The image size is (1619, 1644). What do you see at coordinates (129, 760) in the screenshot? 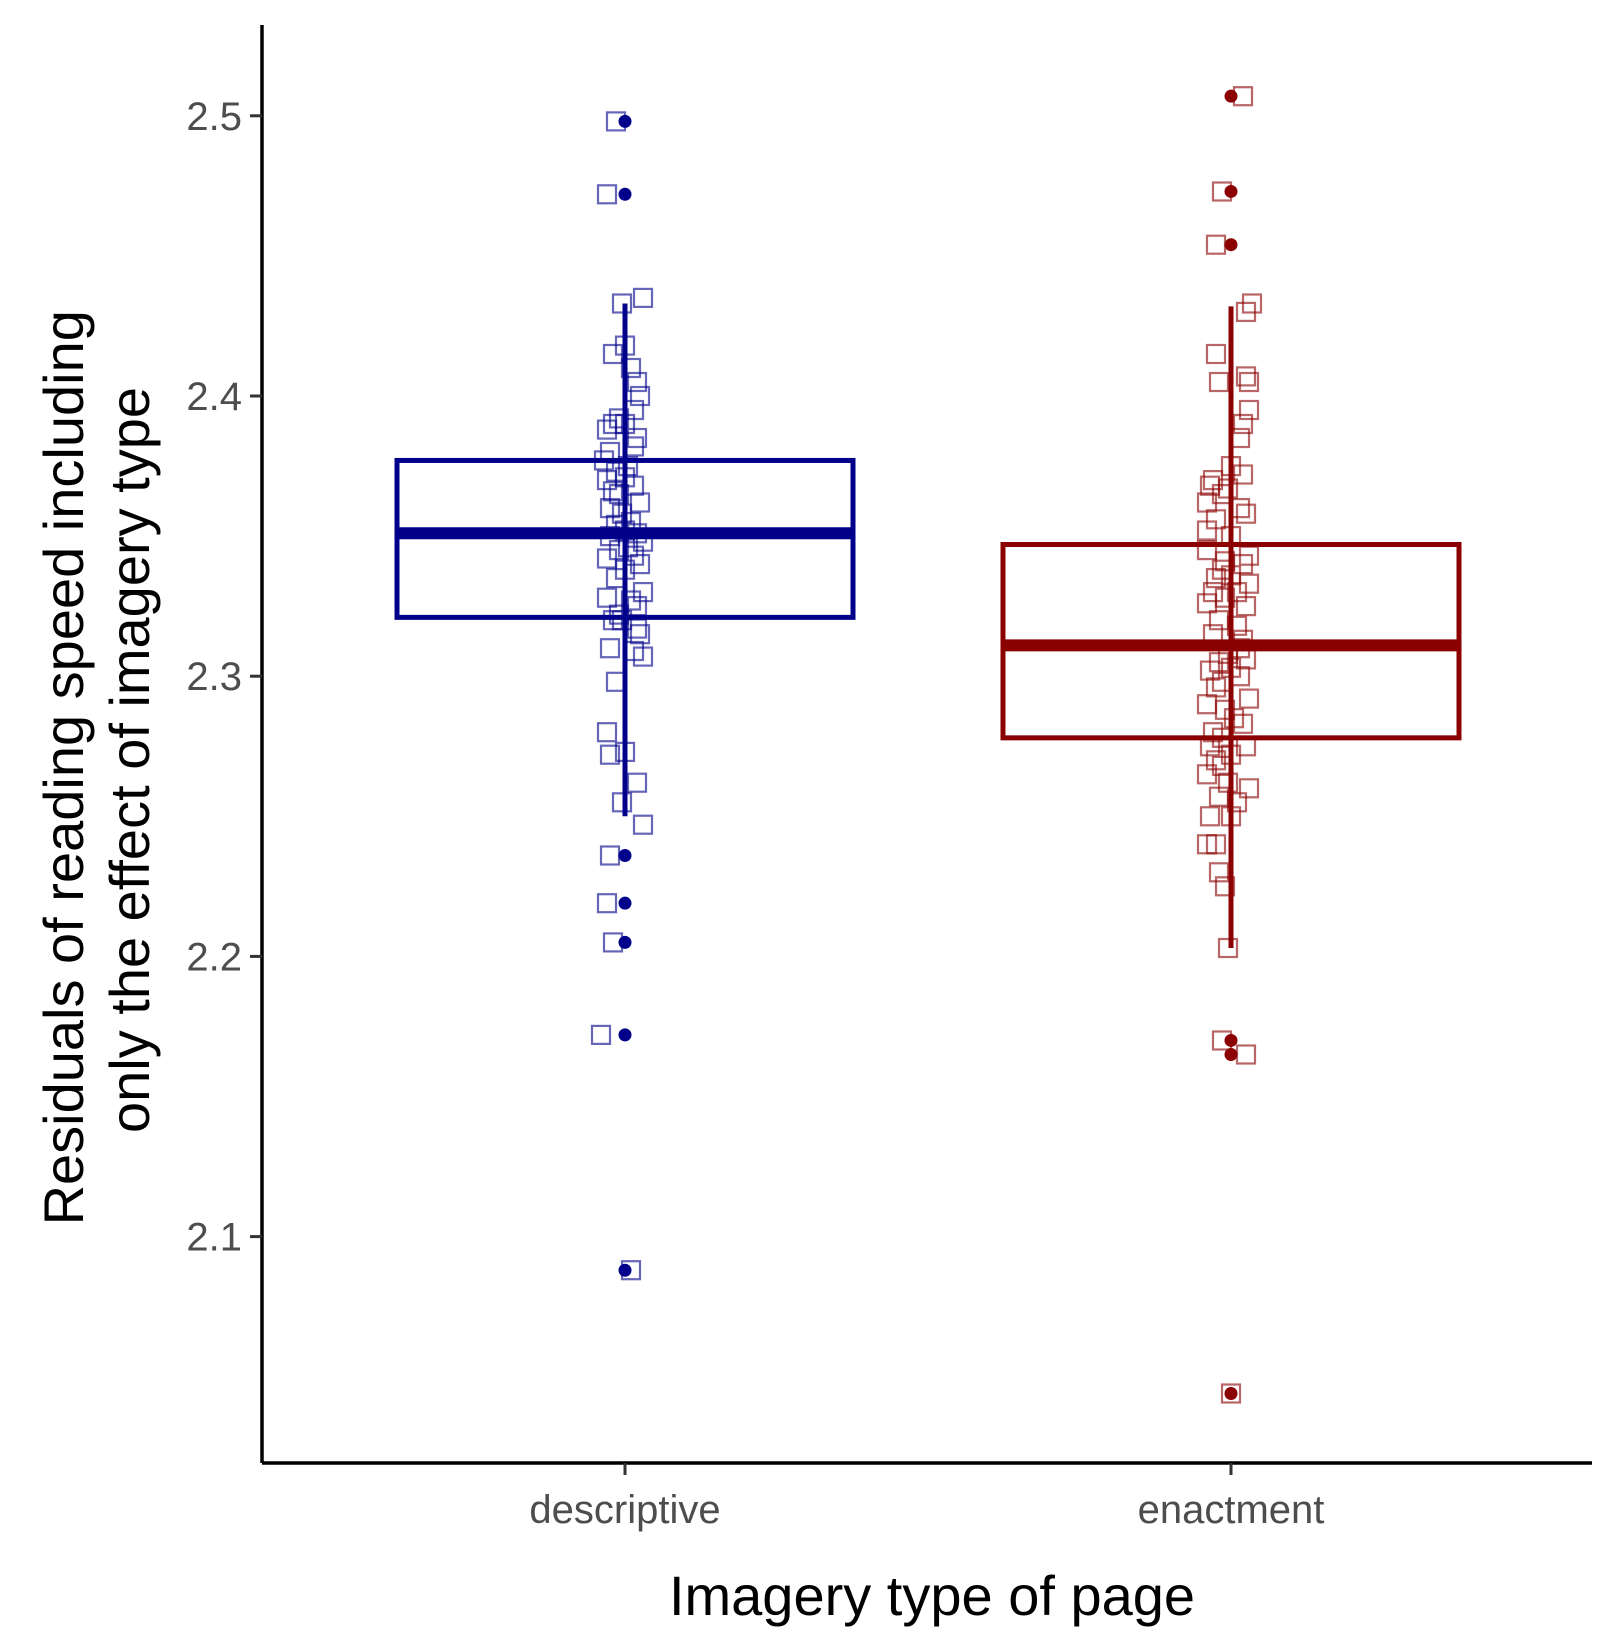
I see `y-axis-title-line-2: only the effect of imagery type` at bounding box center [129, 760].